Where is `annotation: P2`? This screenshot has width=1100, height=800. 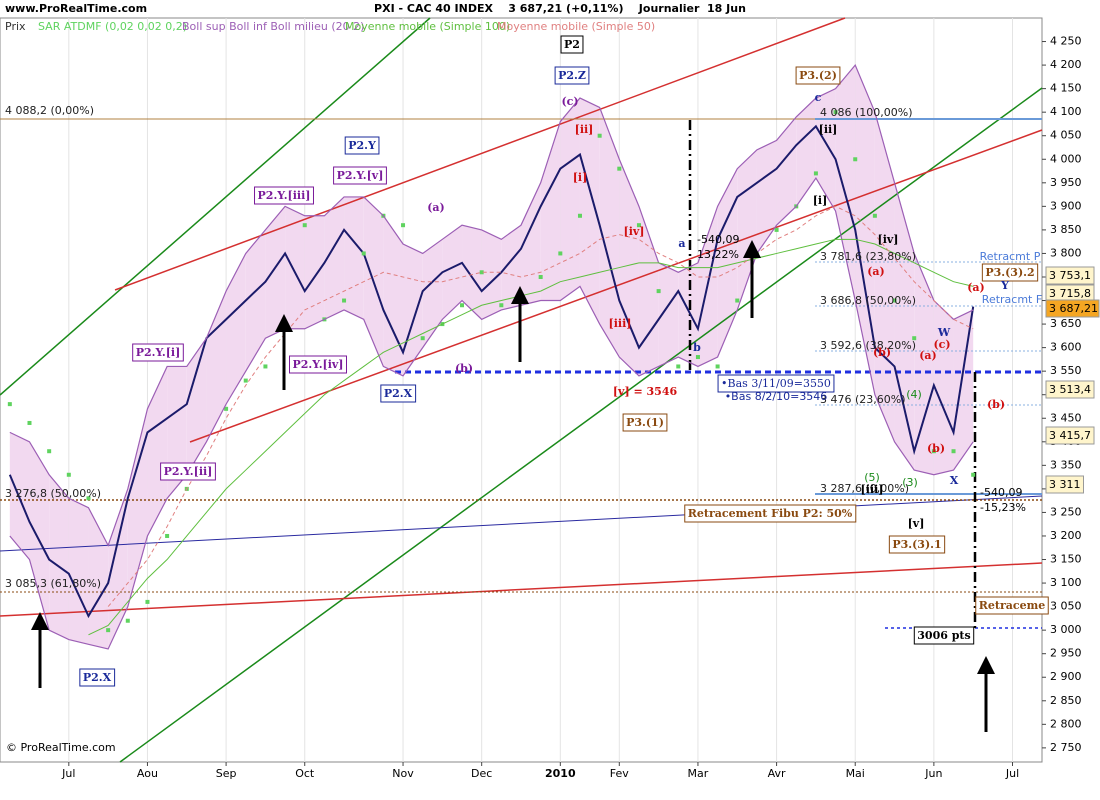 annotation: P2 is located at coordinates (572, 44).